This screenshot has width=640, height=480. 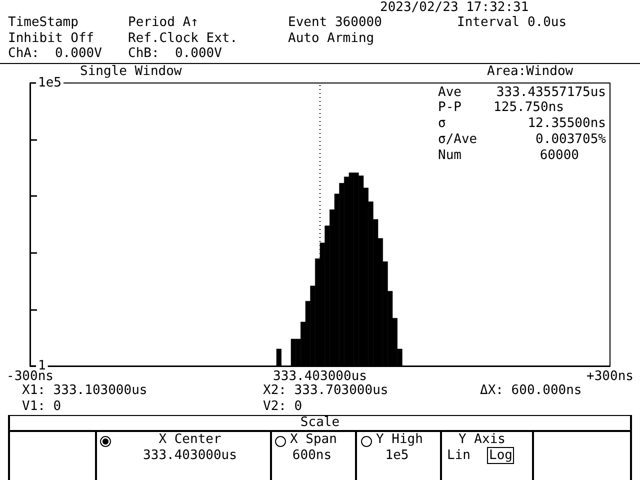 I want to click on text: ΔX: 600.000ns, so click(x=531, y=390).